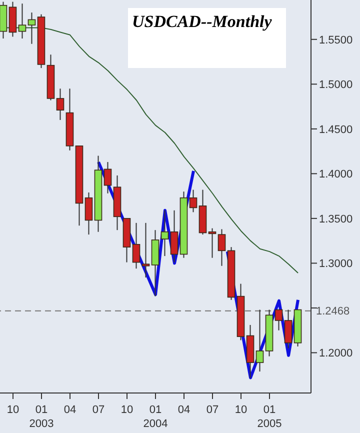 This screenshot has width=360, height=433. What do you see at coordinates (336, 40) in the screenshot?
I see `y-tick-label: 1.5500` at bounding box center [336, 40].